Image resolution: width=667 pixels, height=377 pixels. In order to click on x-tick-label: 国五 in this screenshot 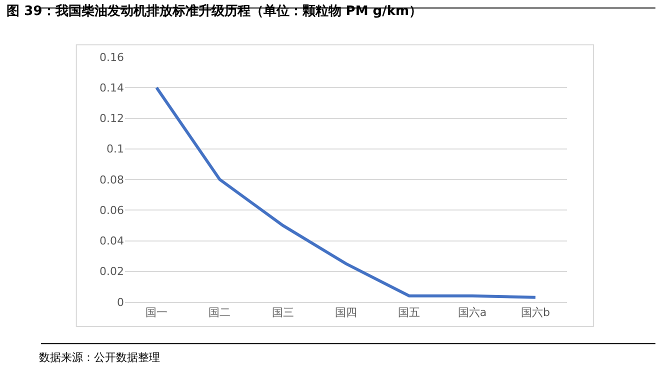, I will do `click(409, 313)`.